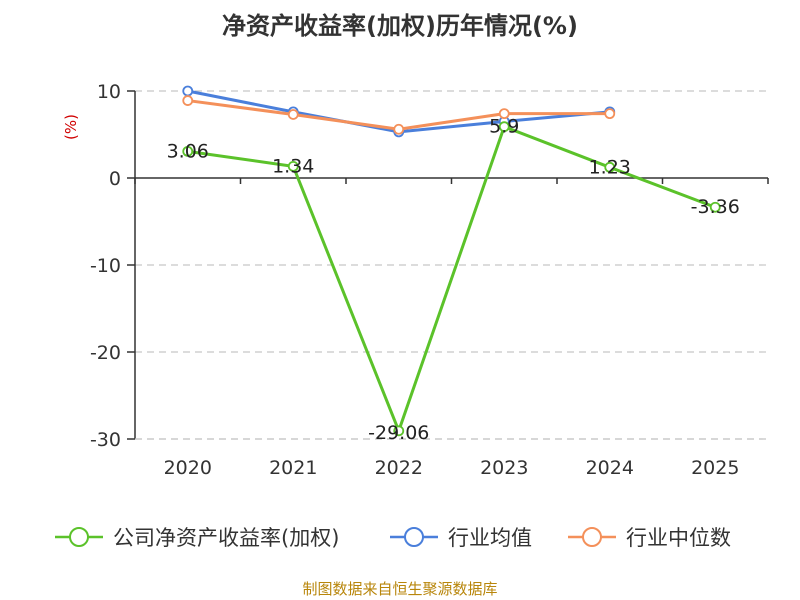 The height and width of the screenshot is (600, 800). Describe the element at coordinates (504, 468) in the screenshot. I see `x-tick-label: 2023` at that location.